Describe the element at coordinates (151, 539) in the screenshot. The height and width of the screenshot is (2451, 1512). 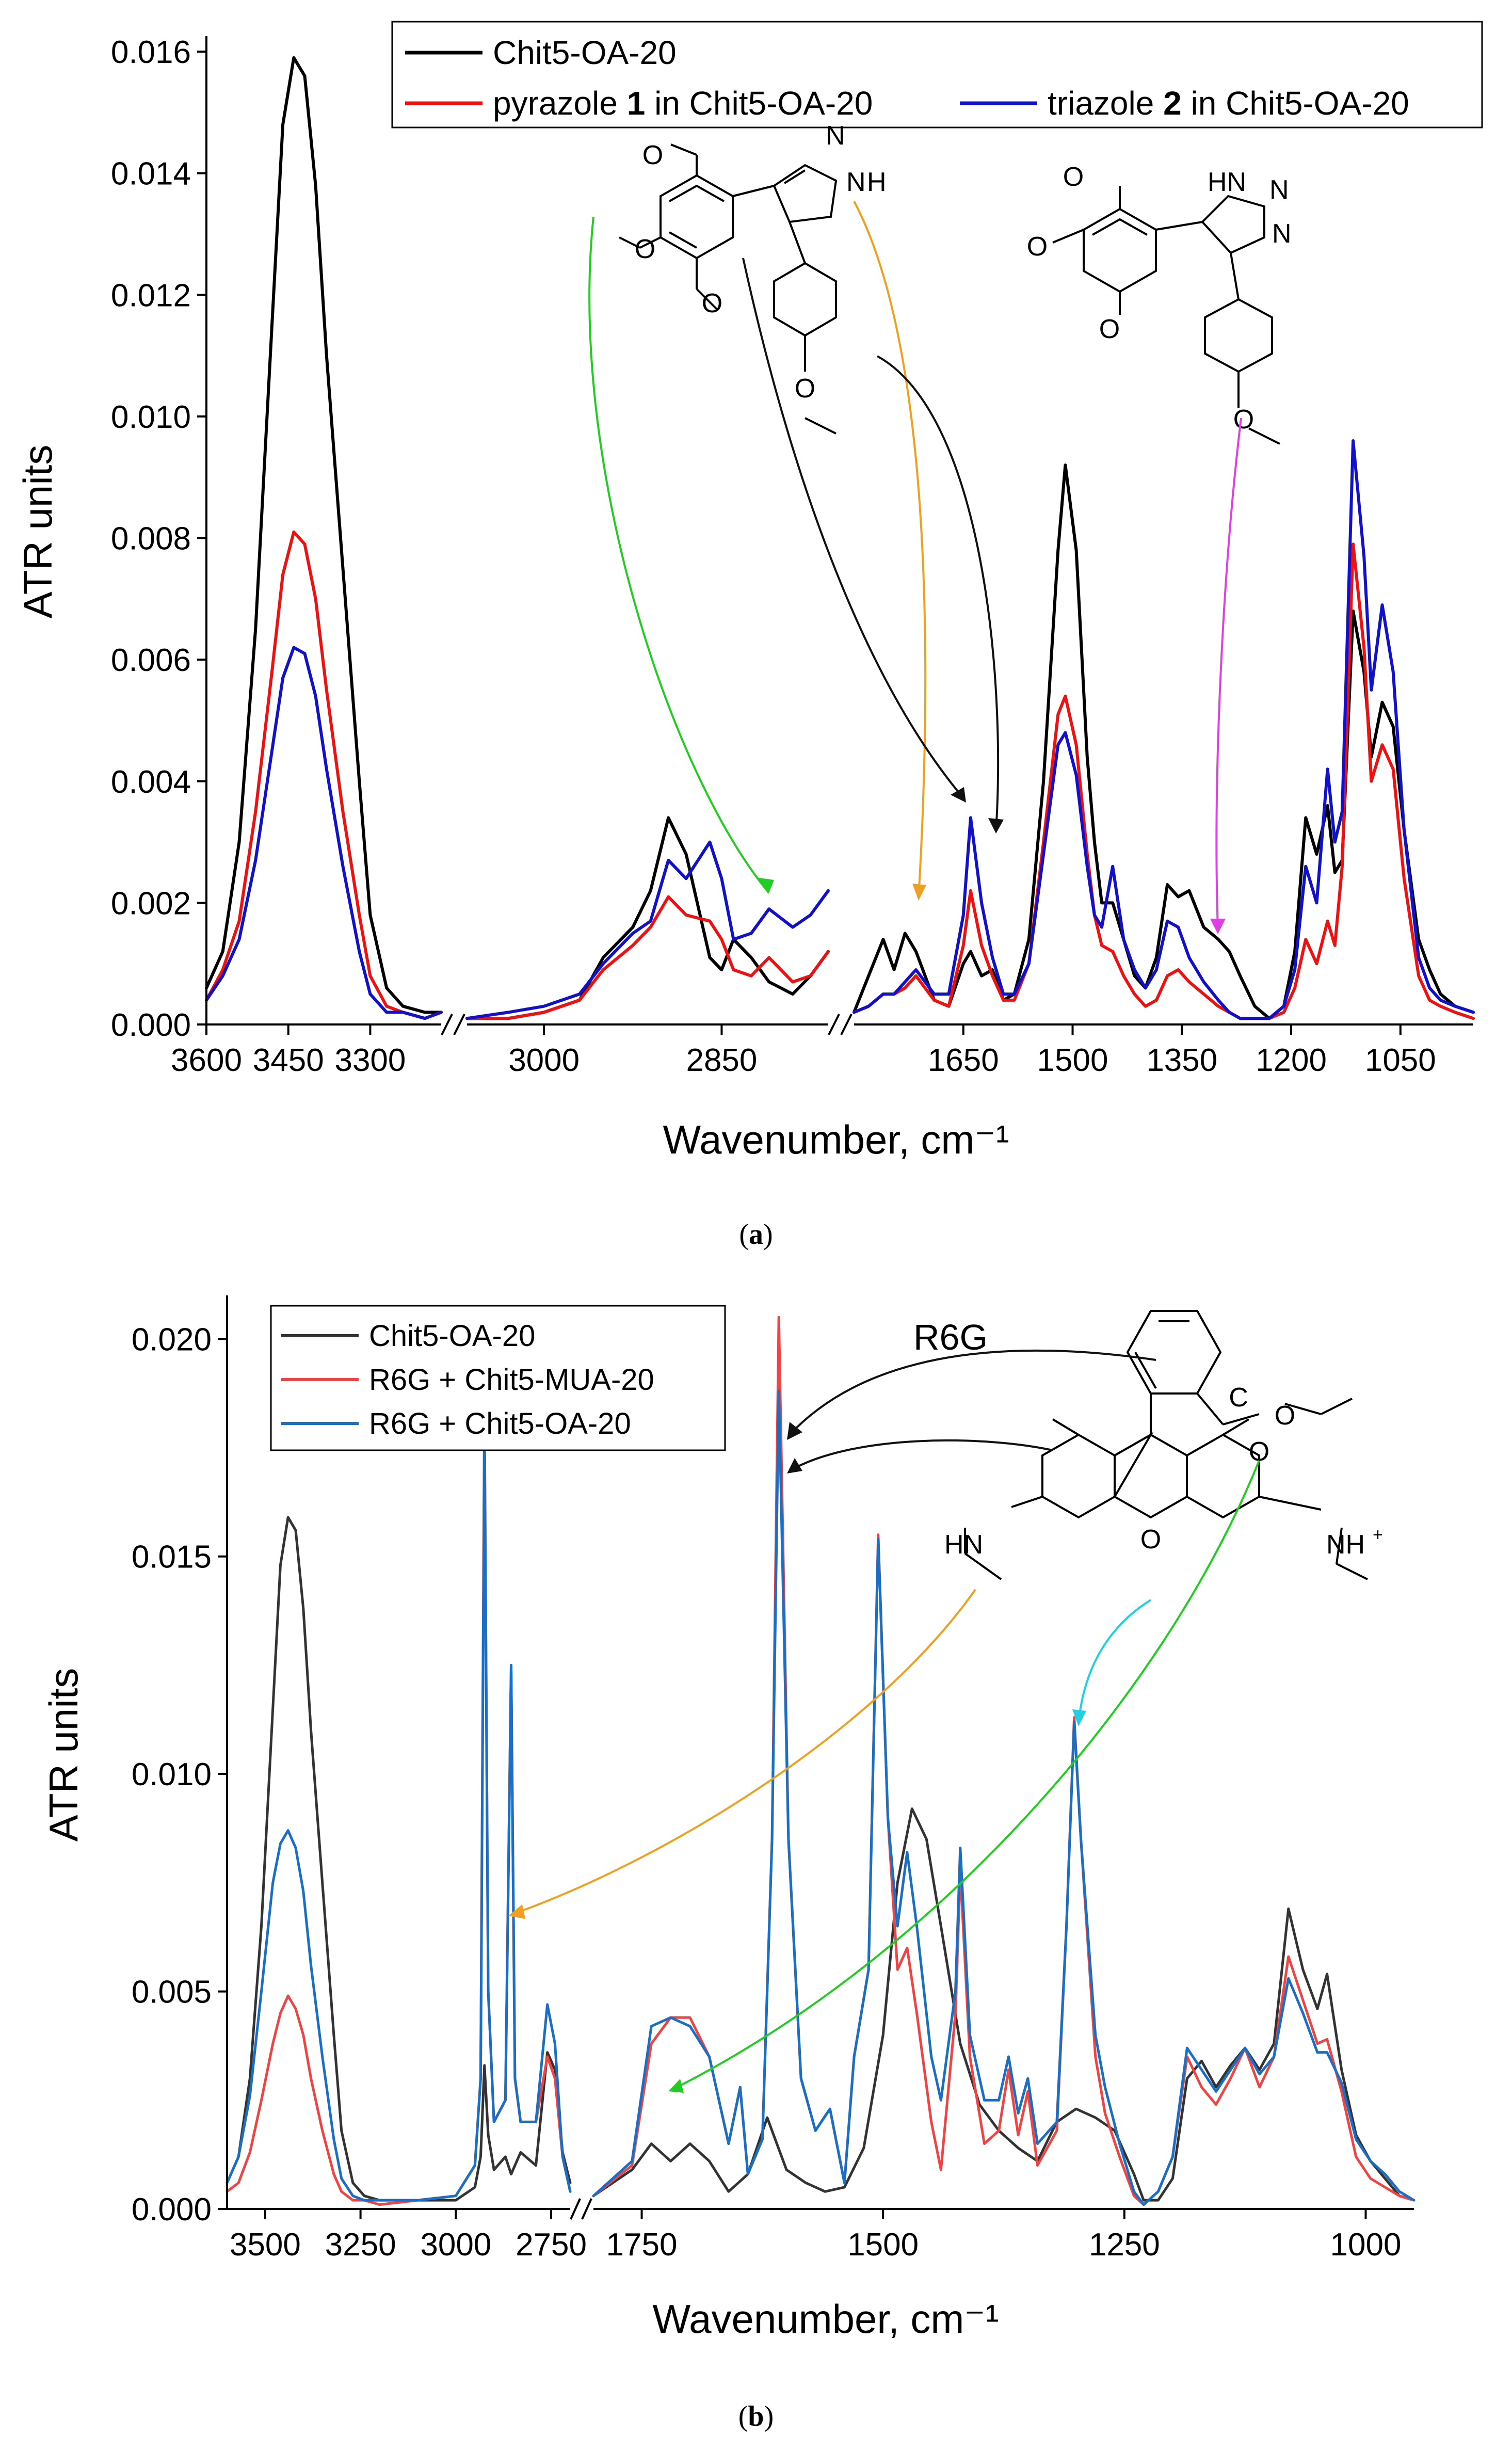
I see `y-tick-label: 0.008` at that location.